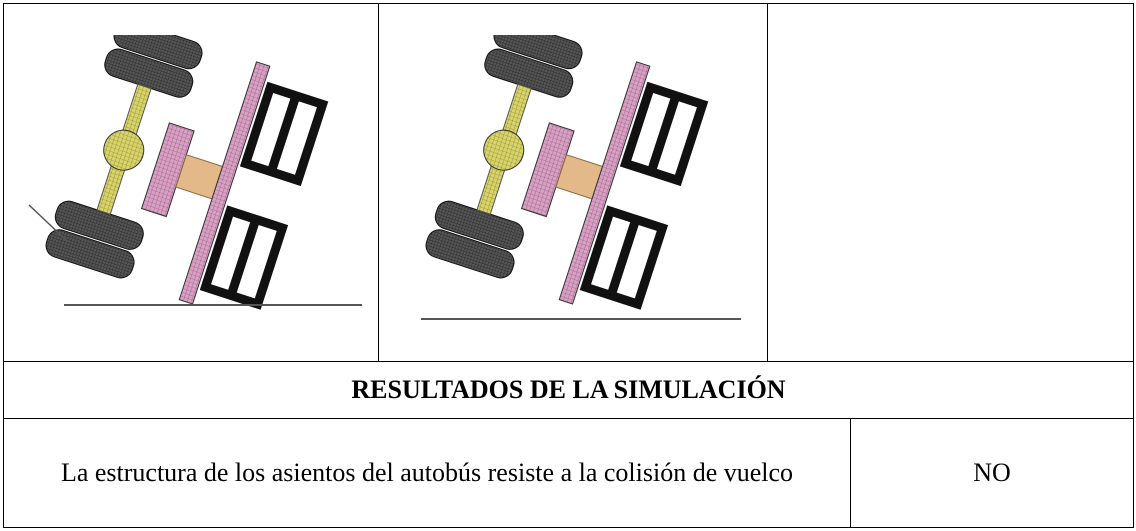  Describe the element at coordinates (992, 473) in the screenshot. I see `result-answer: NO` at that location.